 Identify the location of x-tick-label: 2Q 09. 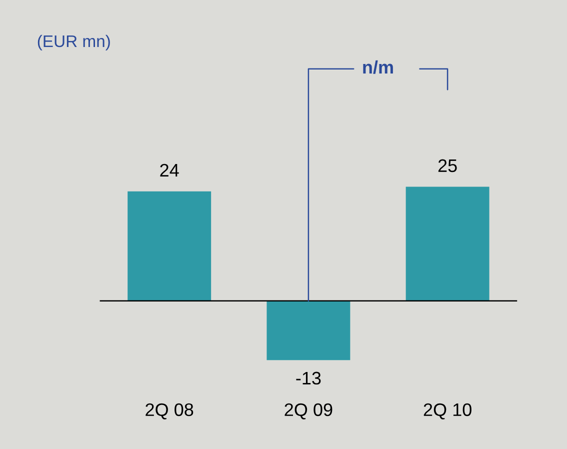
(308, 411).